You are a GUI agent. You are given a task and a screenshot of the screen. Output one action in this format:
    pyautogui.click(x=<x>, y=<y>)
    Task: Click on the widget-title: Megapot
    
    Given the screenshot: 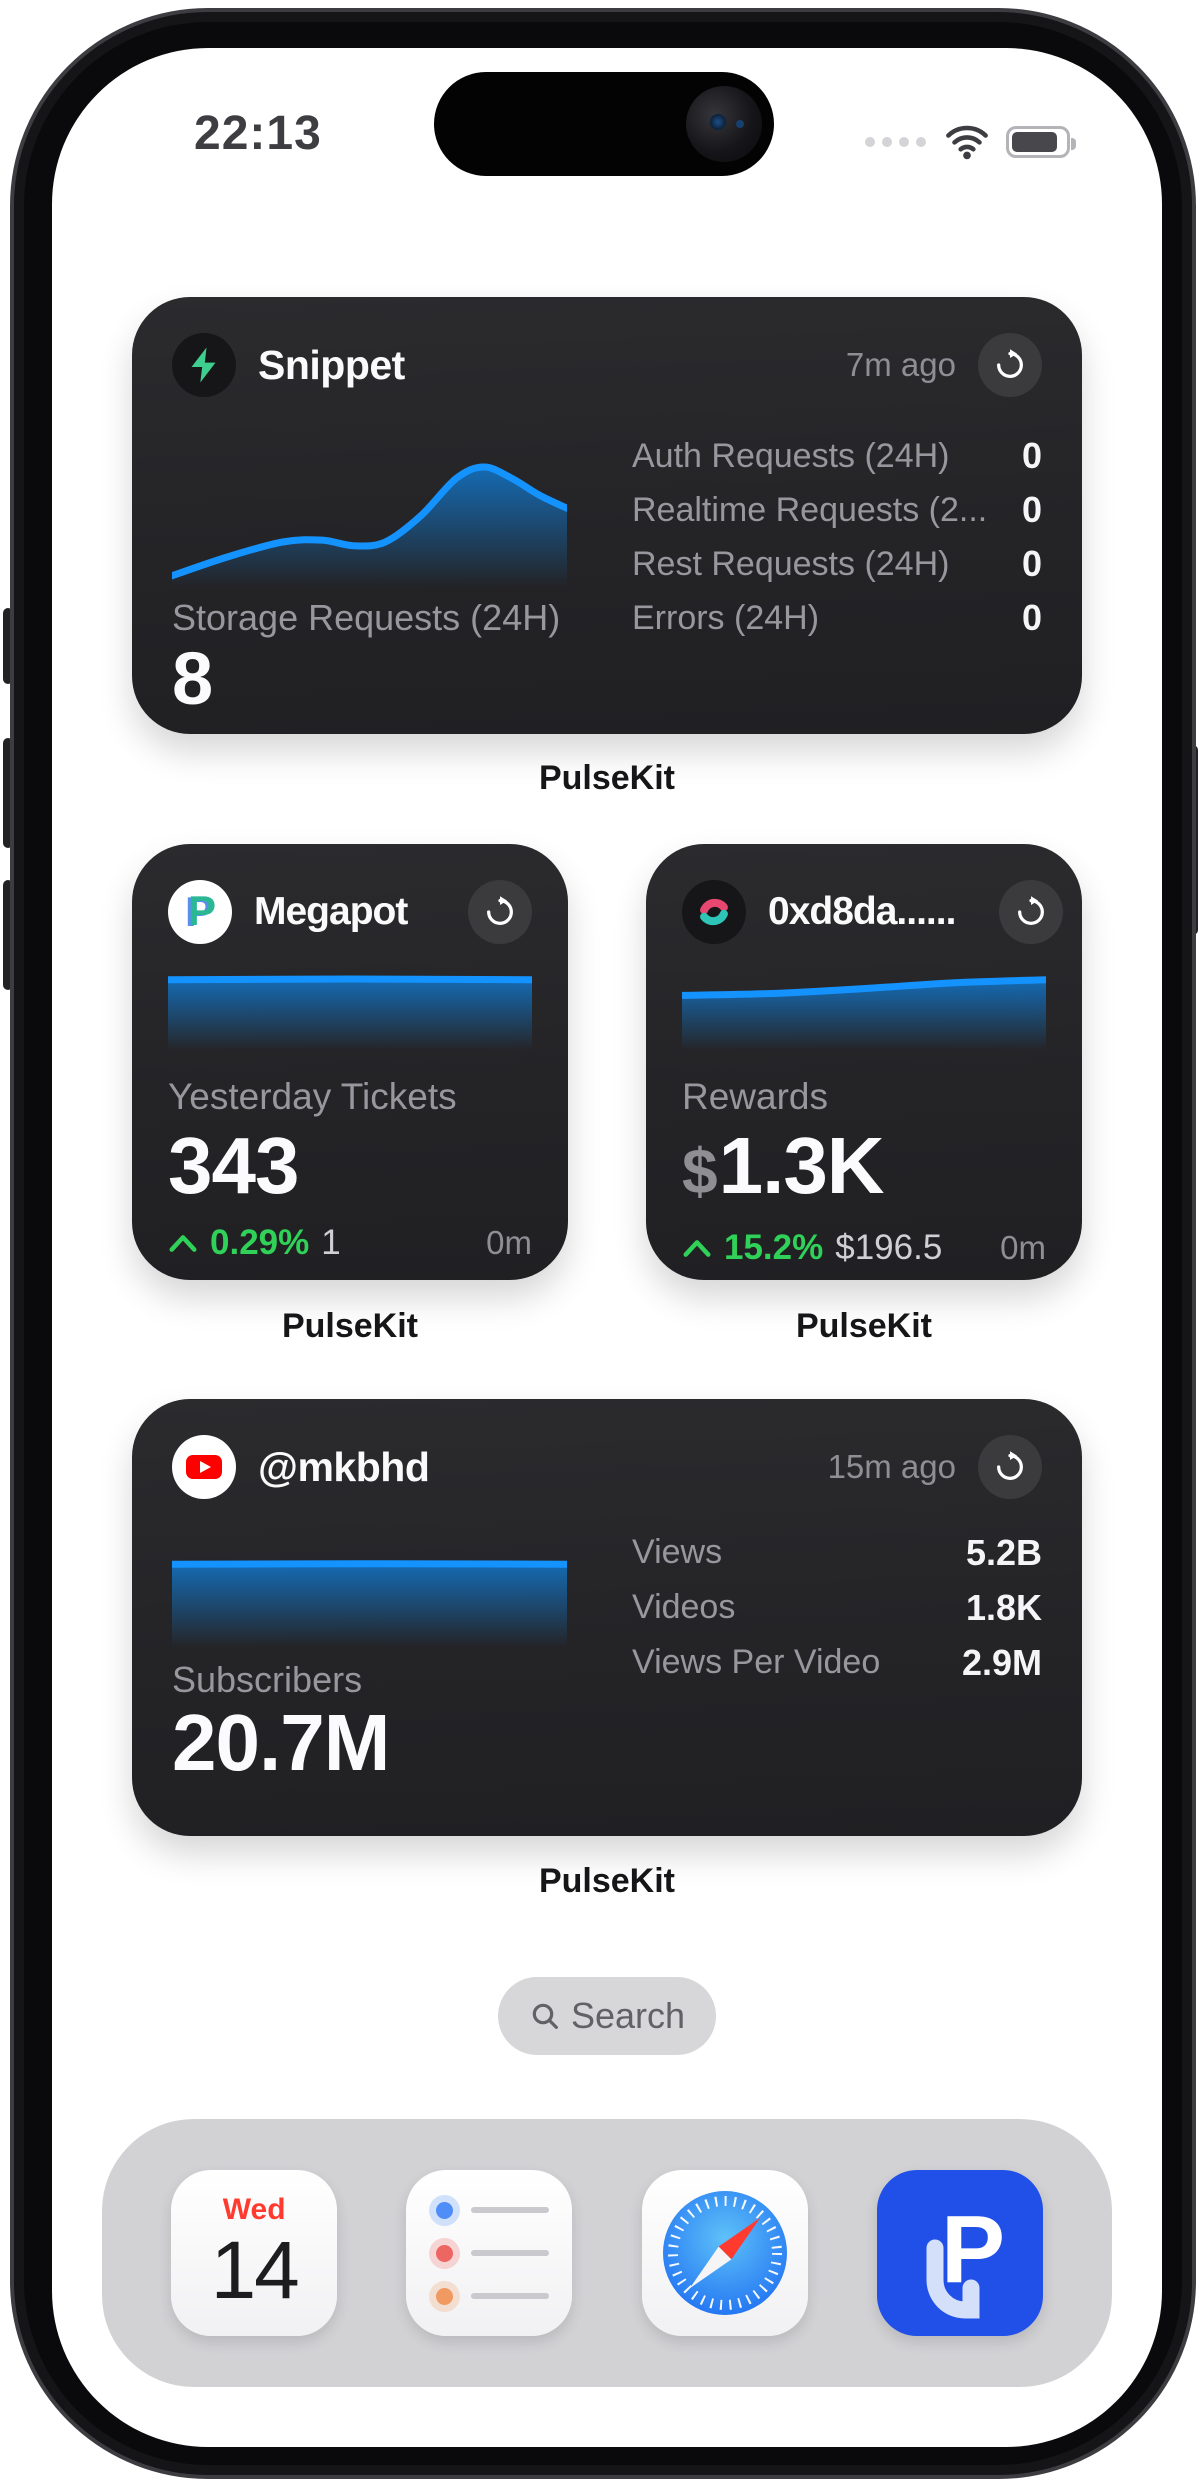 What is the action you would take?
    pyautogui.click(x=331, y=911)
    